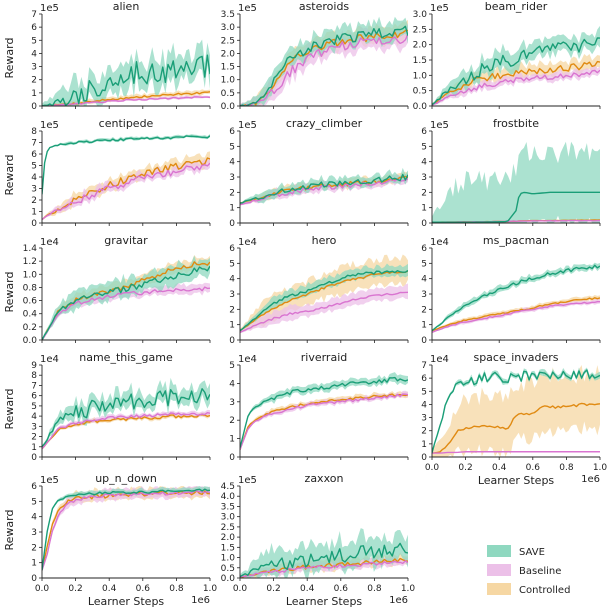 Image resolution: width=608 pixels, height=608 pixels. What do you see at coordinates (516, 182) in the screenshot?
I see `band-save-frostbite` at bounding box center [516, 182].